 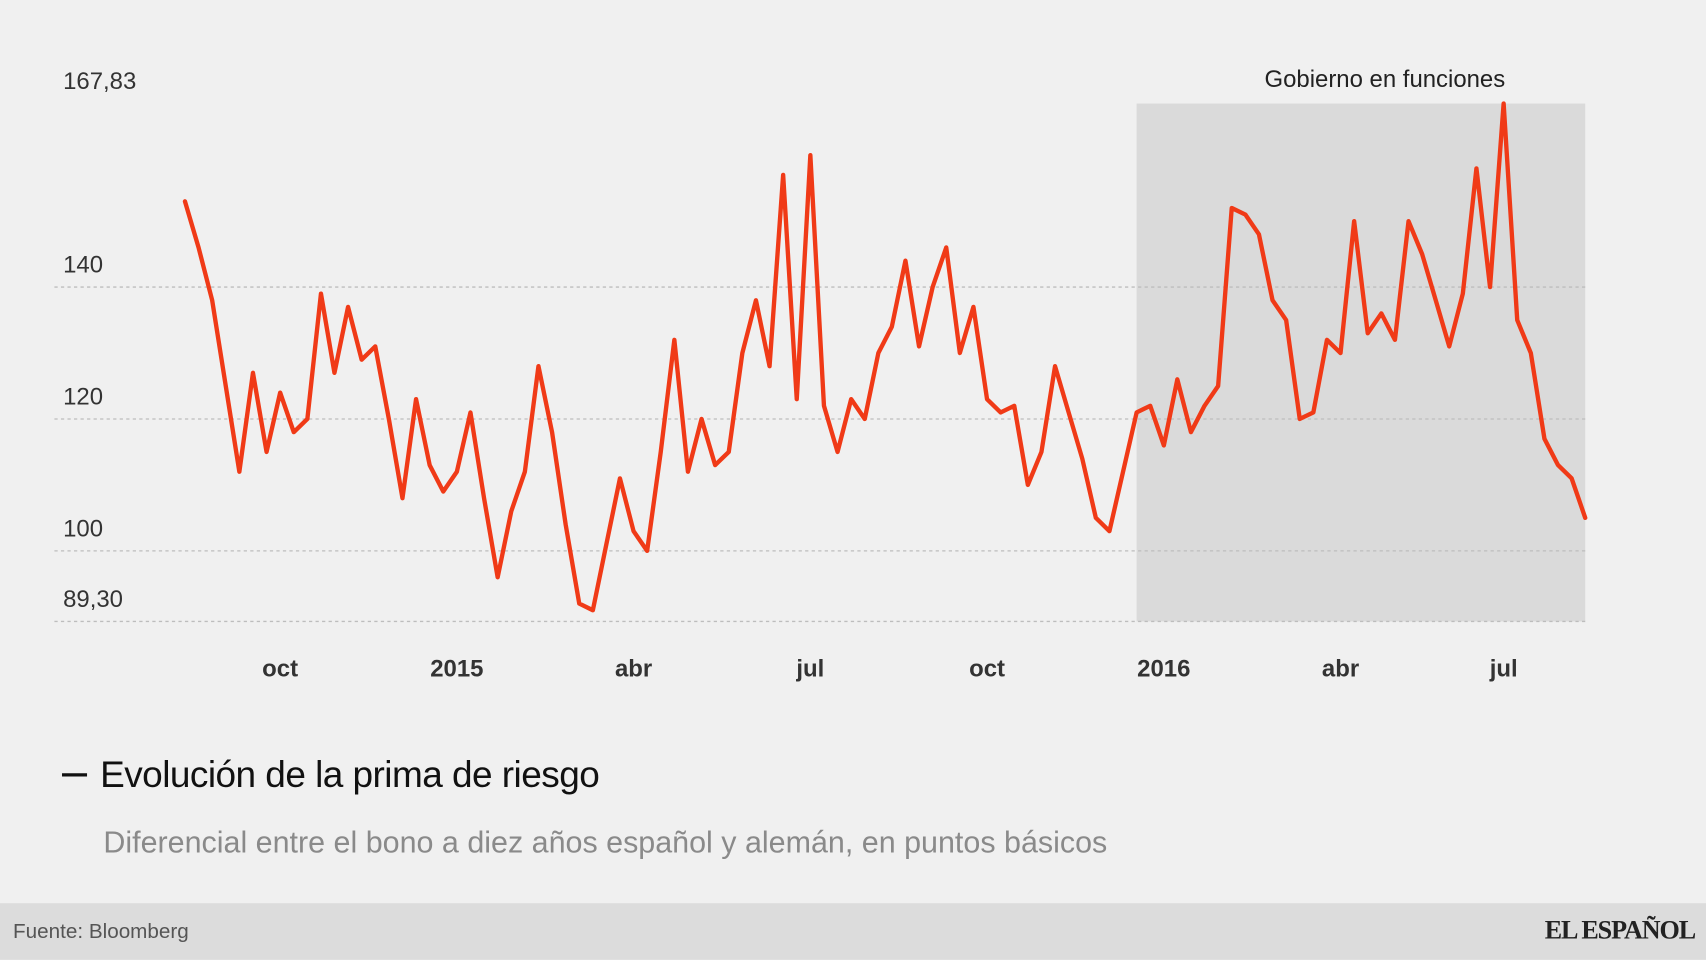 What do you see at coordinates (1620, 930) in the screenshot?
I see `brand-logo: EL ESPAÑOL` at bounding box center [1620, 930].